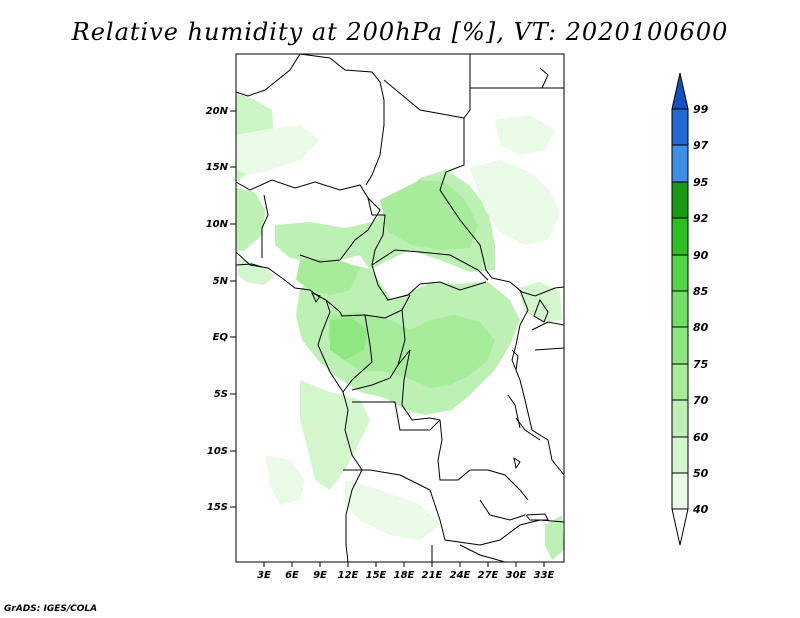  What do you see at coordinates (701, 437) in the screenshot?
I see `colorbar-label-60: 60` at bounding box center [701, 437].